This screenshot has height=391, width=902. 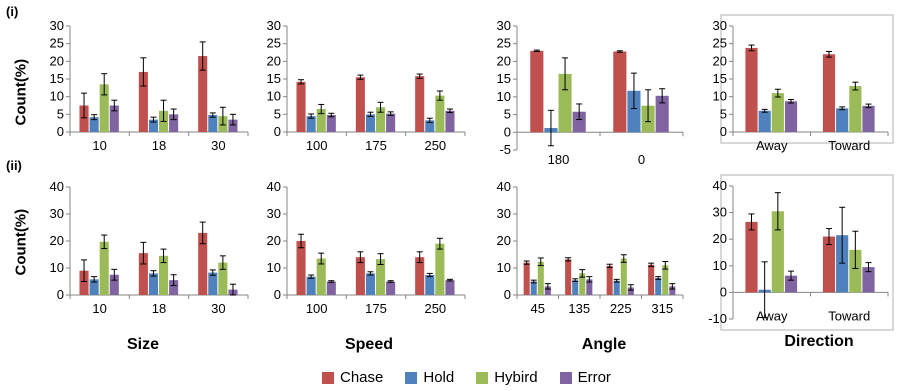 What do you see at coordinates (362, 377) in the screenshot?
I see `legend-label-chase: Chase` at bounding box center [362, 377].